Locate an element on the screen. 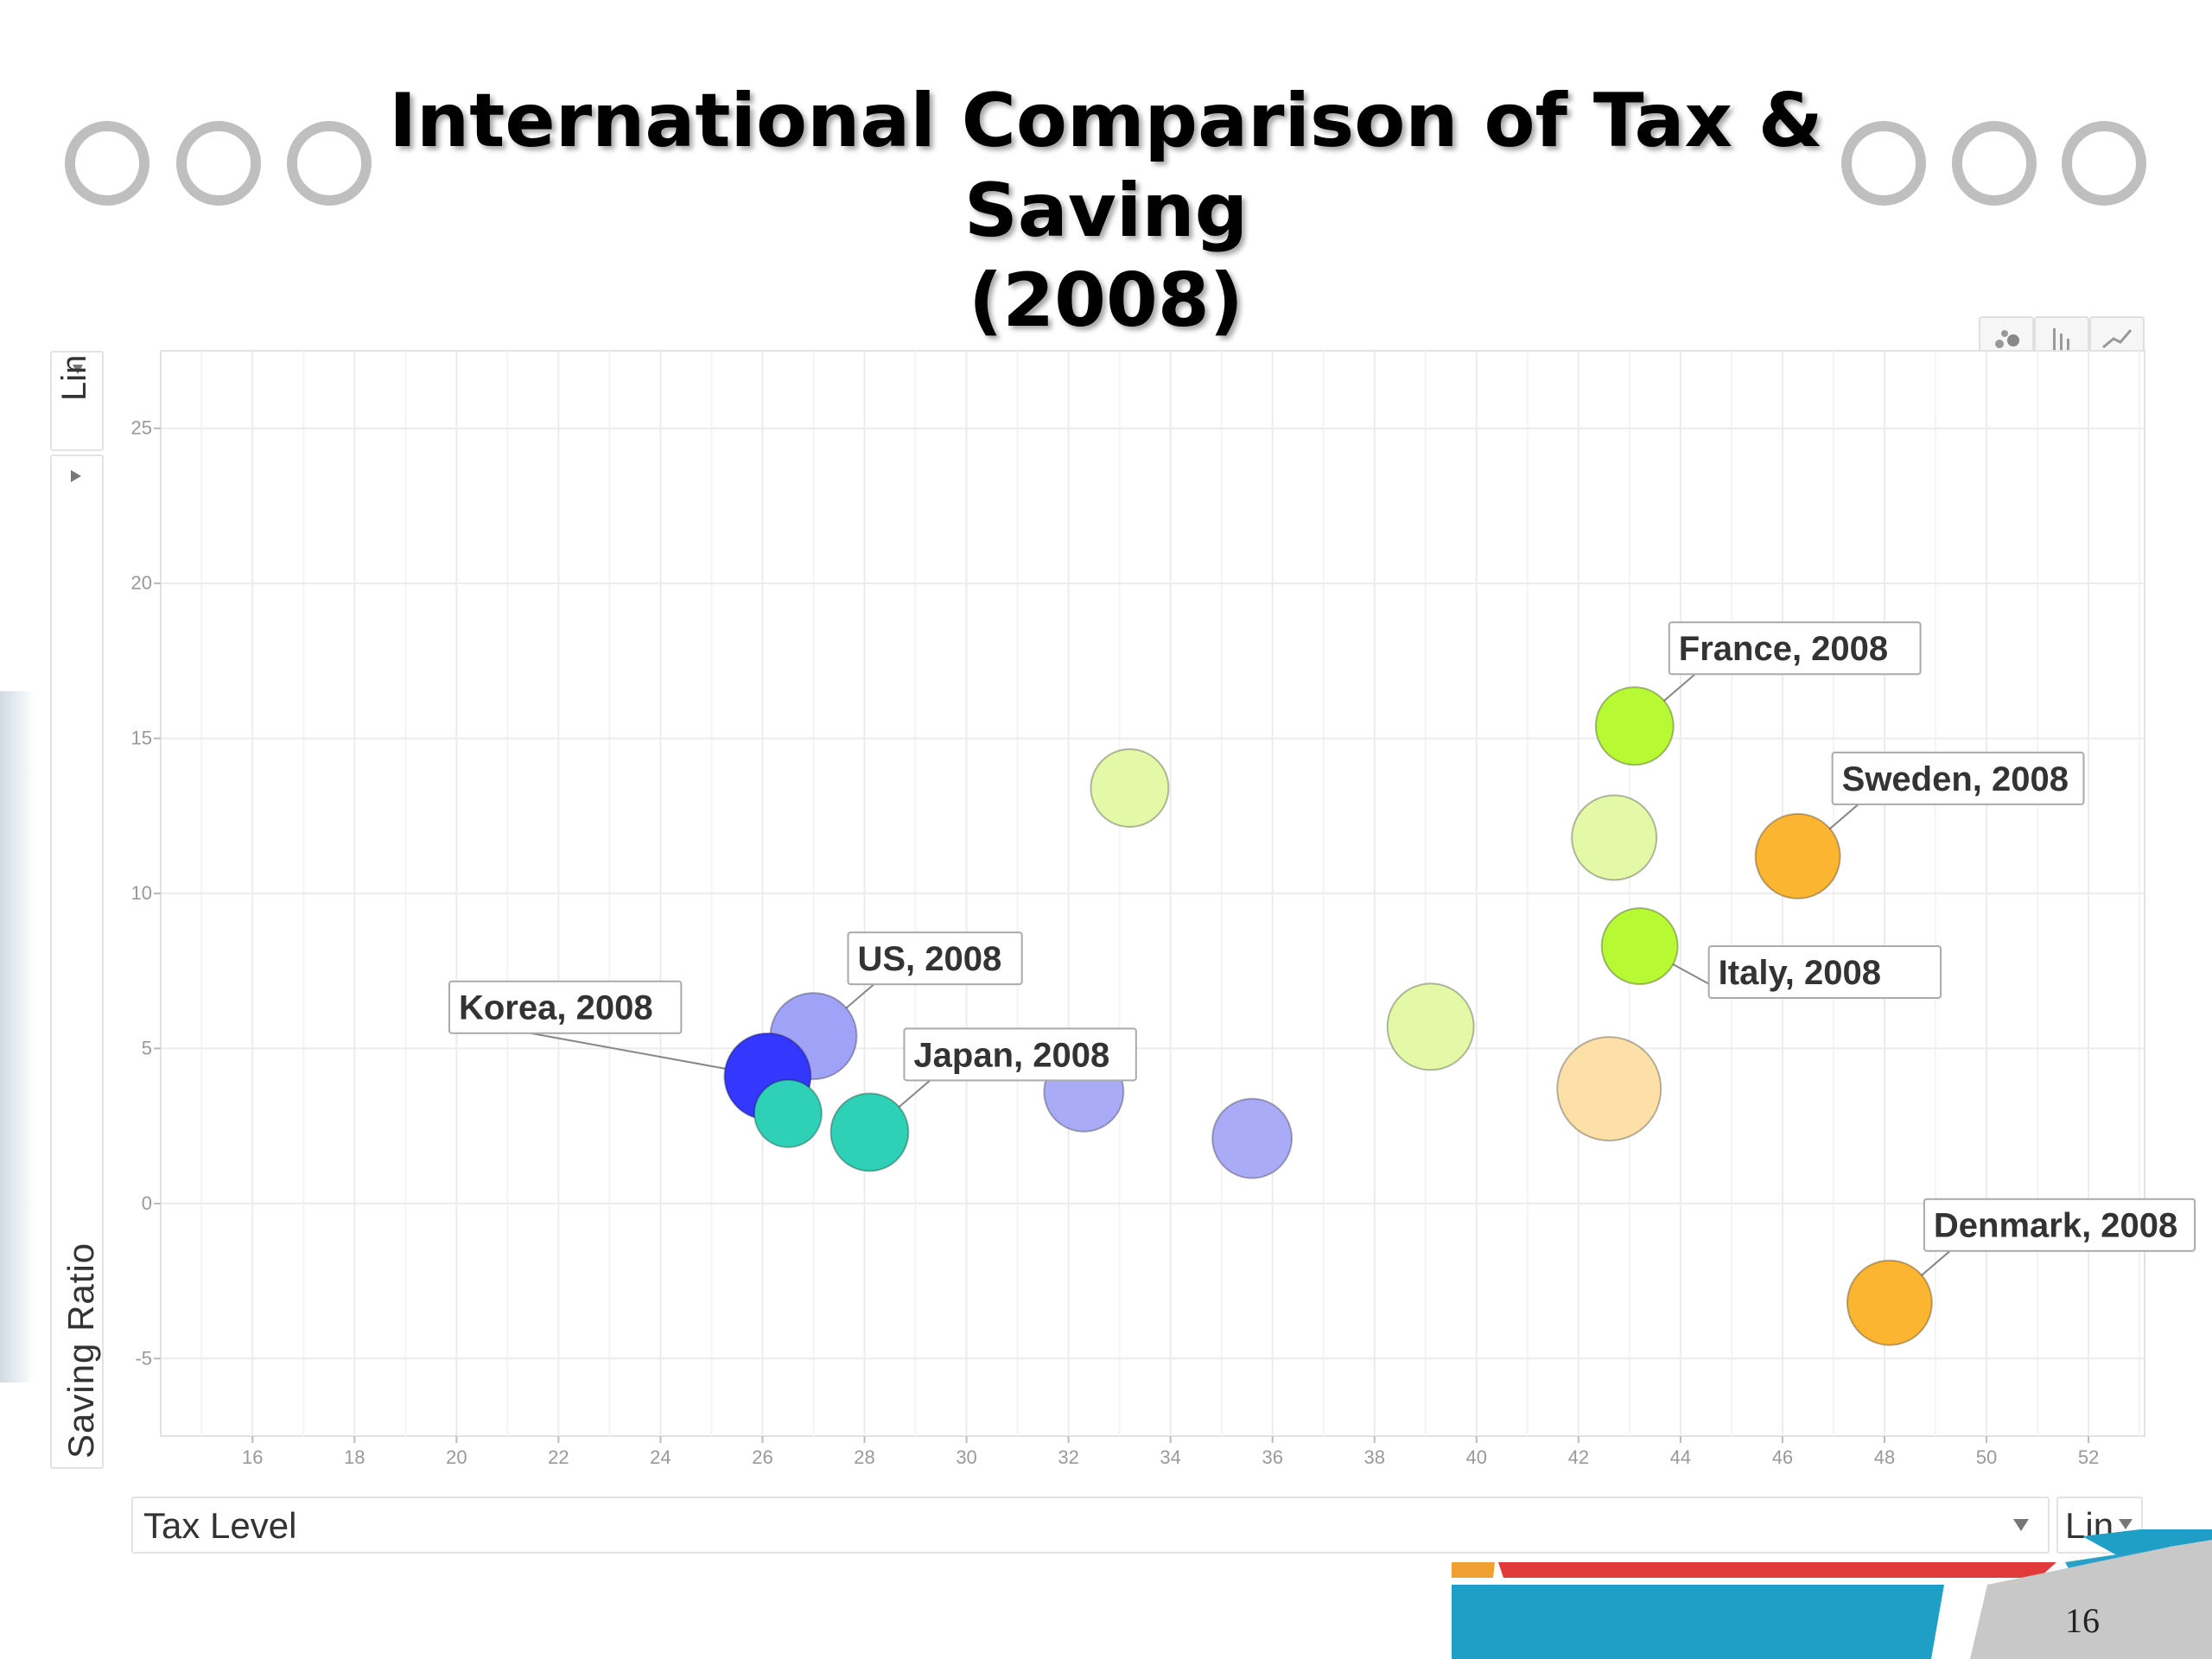 The height and width of the screenshot is (1659, 2212). x-tick-label: 46 is located at coordinates (1782, 1457).